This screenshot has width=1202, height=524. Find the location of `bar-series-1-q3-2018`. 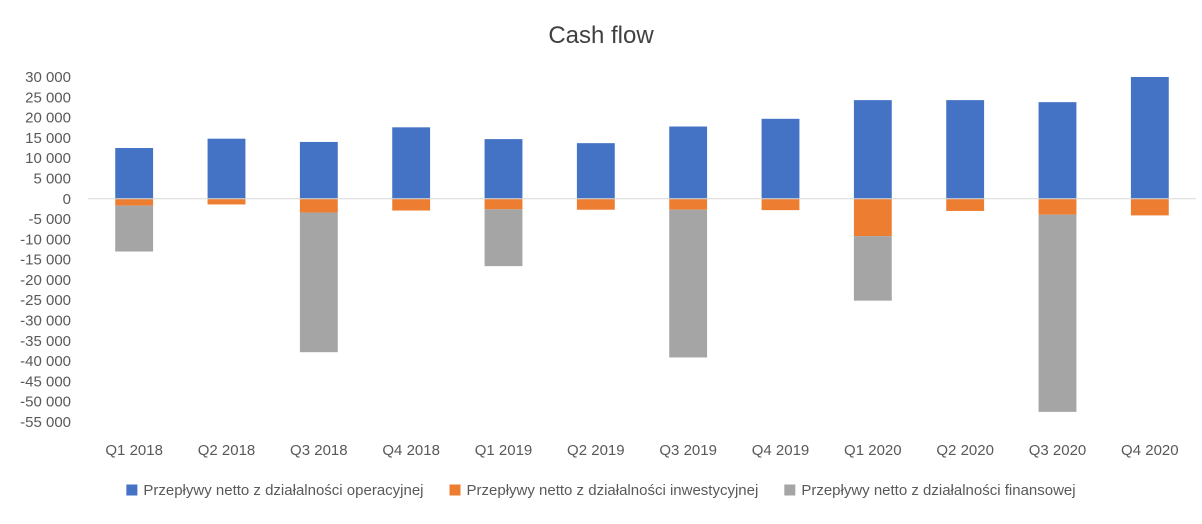

bar-series-1-q3-2018 is located at coordinates (318, 170).